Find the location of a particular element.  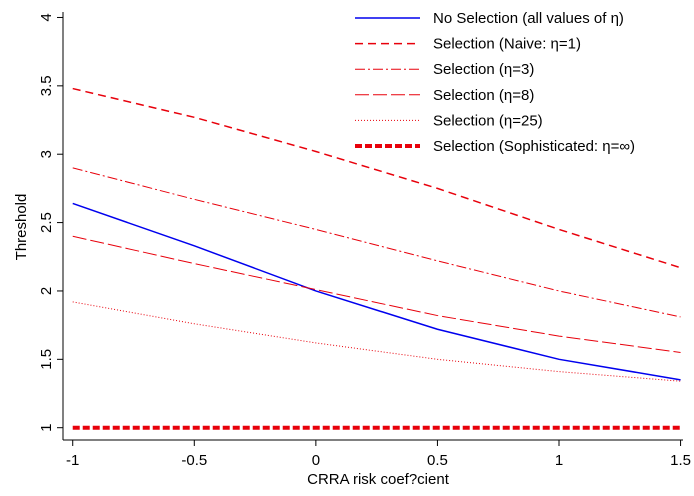

legend-label: Selection (η=25) is located at coordinates (488, 120).